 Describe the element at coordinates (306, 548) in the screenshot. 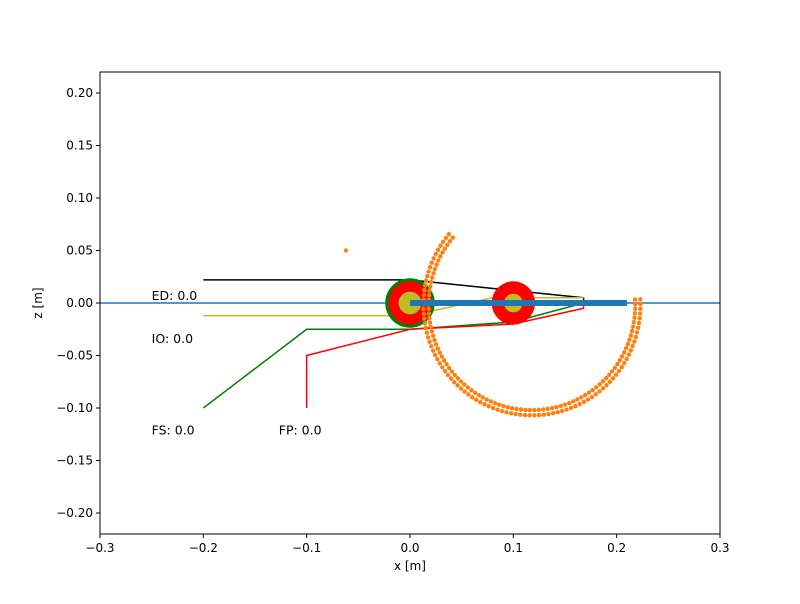

I see `x-tick-label: −0.1` at that location.